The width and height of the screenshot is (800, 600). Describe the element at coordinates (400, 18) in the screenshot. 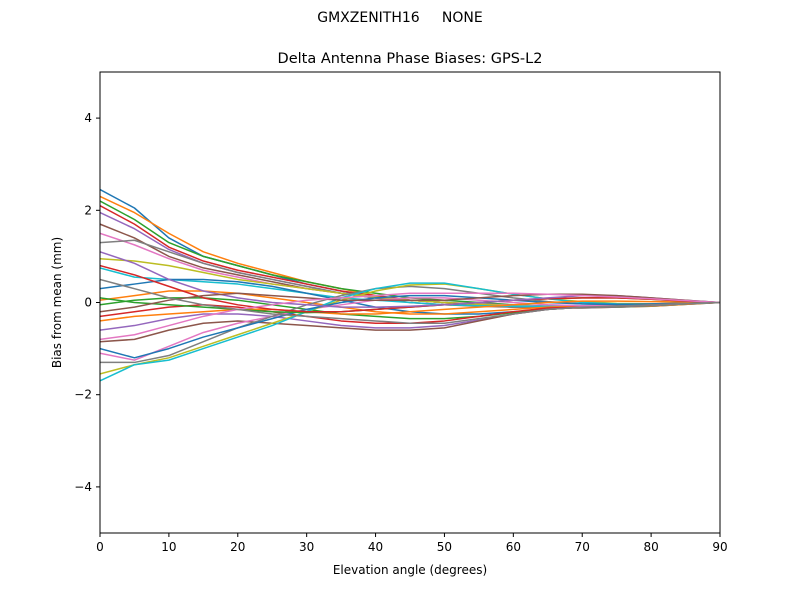

I see `figure-suptitle: GMXZENITH16 NONE` at that location.